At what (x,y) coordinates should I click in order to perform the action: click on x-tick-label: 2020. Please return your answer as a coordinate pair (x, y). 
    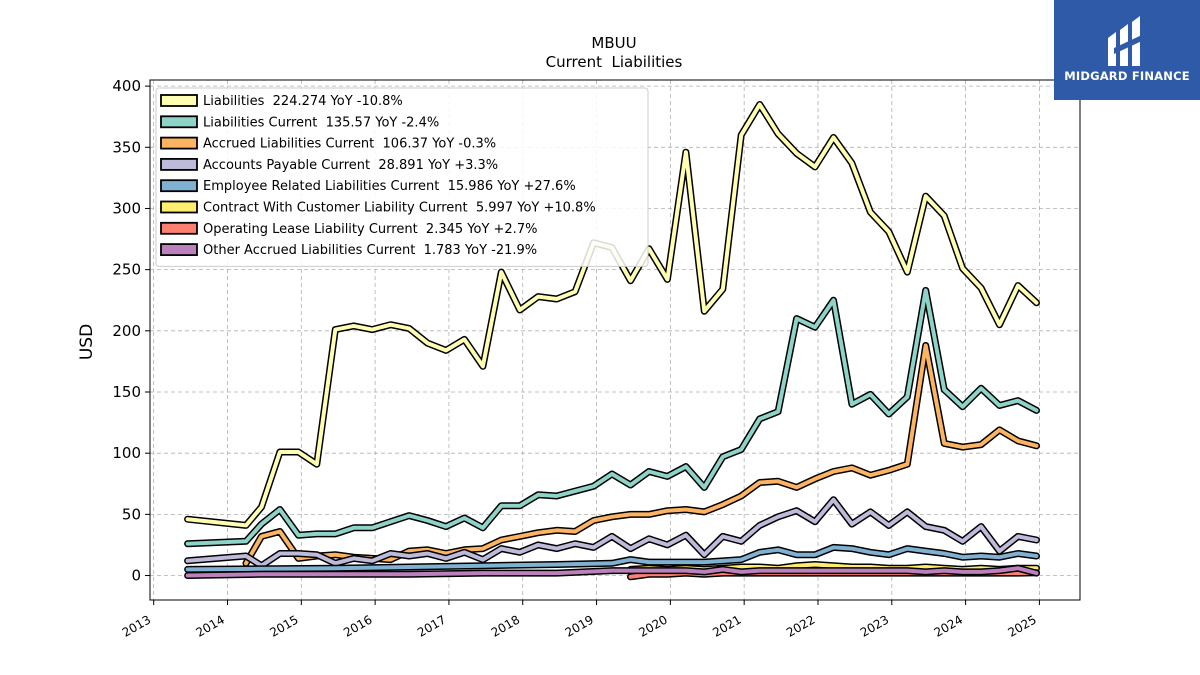
    Looking at the image, I should click on (652, 625).